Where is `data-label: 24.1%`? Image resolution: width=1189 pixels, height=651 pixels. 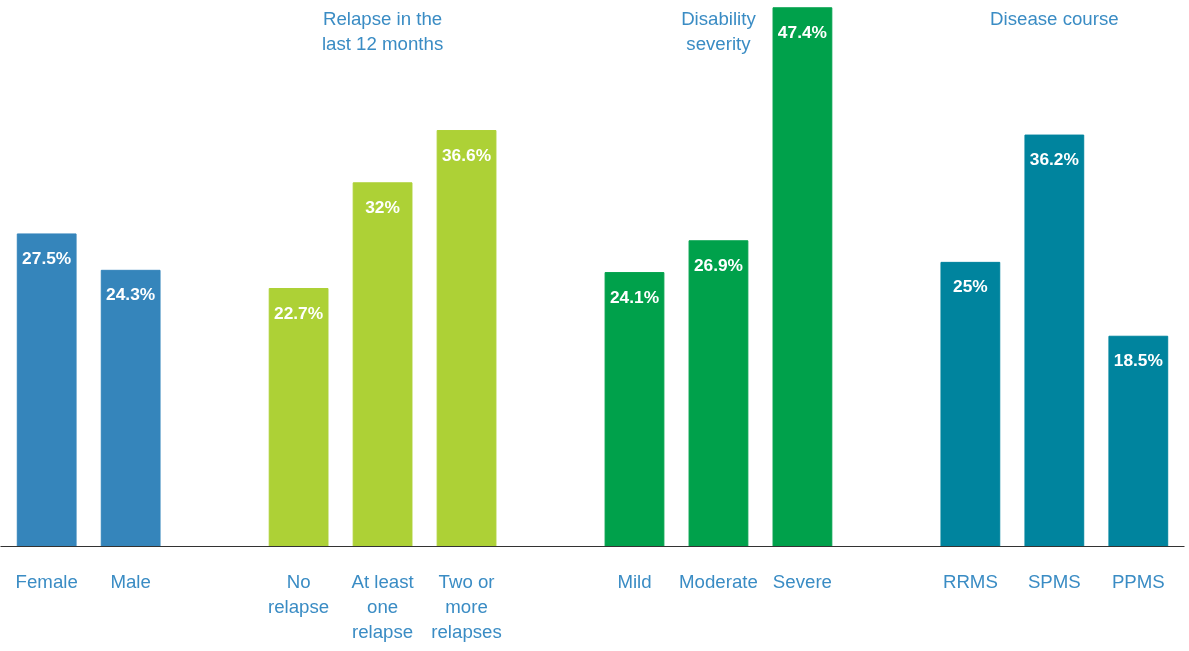 data-label: 24.1% is located at coordinates (634, 296).